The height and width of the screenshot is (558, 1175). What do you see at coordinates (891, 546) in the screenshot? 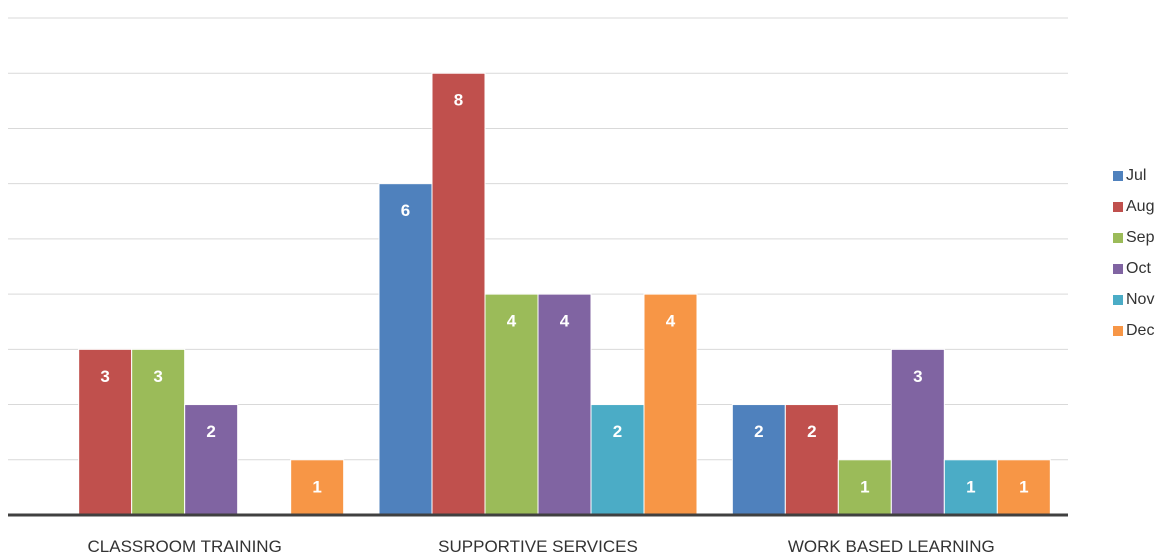
I see `category-label: WORK BASED LEARNING` at bounding box center [891, 546].